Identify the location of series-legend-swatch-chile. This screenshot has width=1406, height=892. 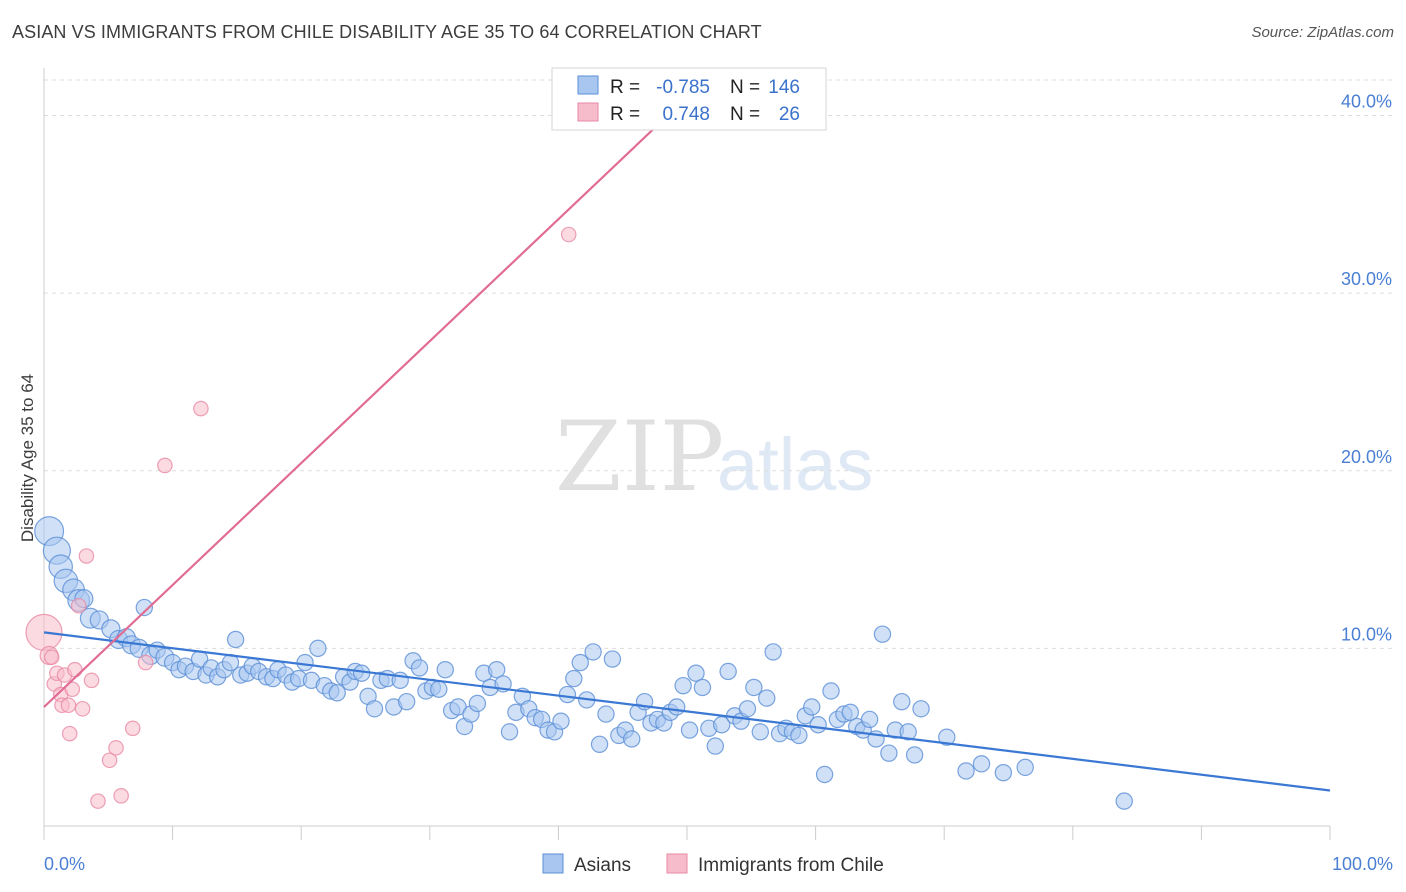
(677, 863).